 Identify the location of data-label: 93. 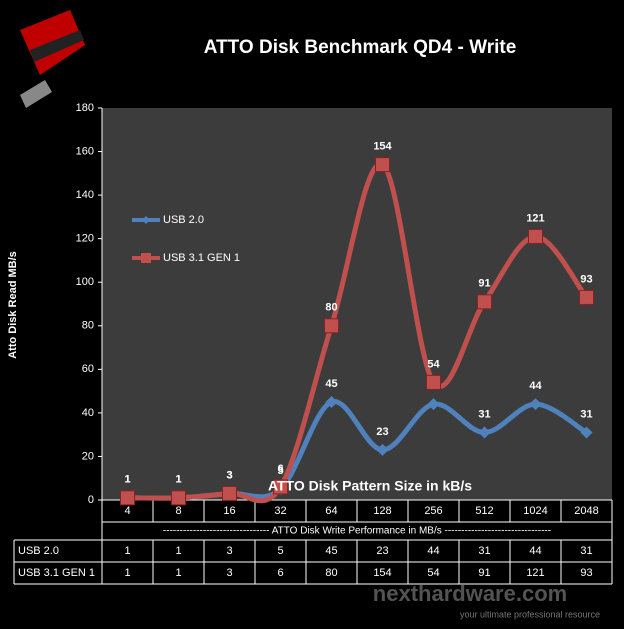
(586, 279).